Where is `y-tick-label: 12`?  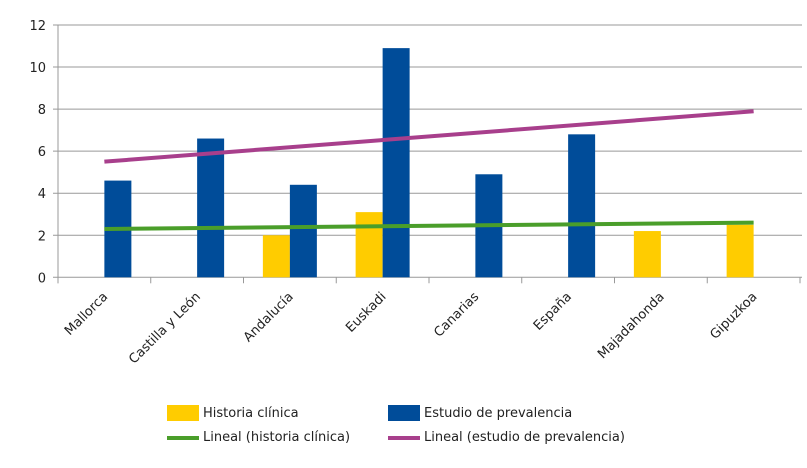
y-tick-label: 12 is located at coordinates (37, 26).